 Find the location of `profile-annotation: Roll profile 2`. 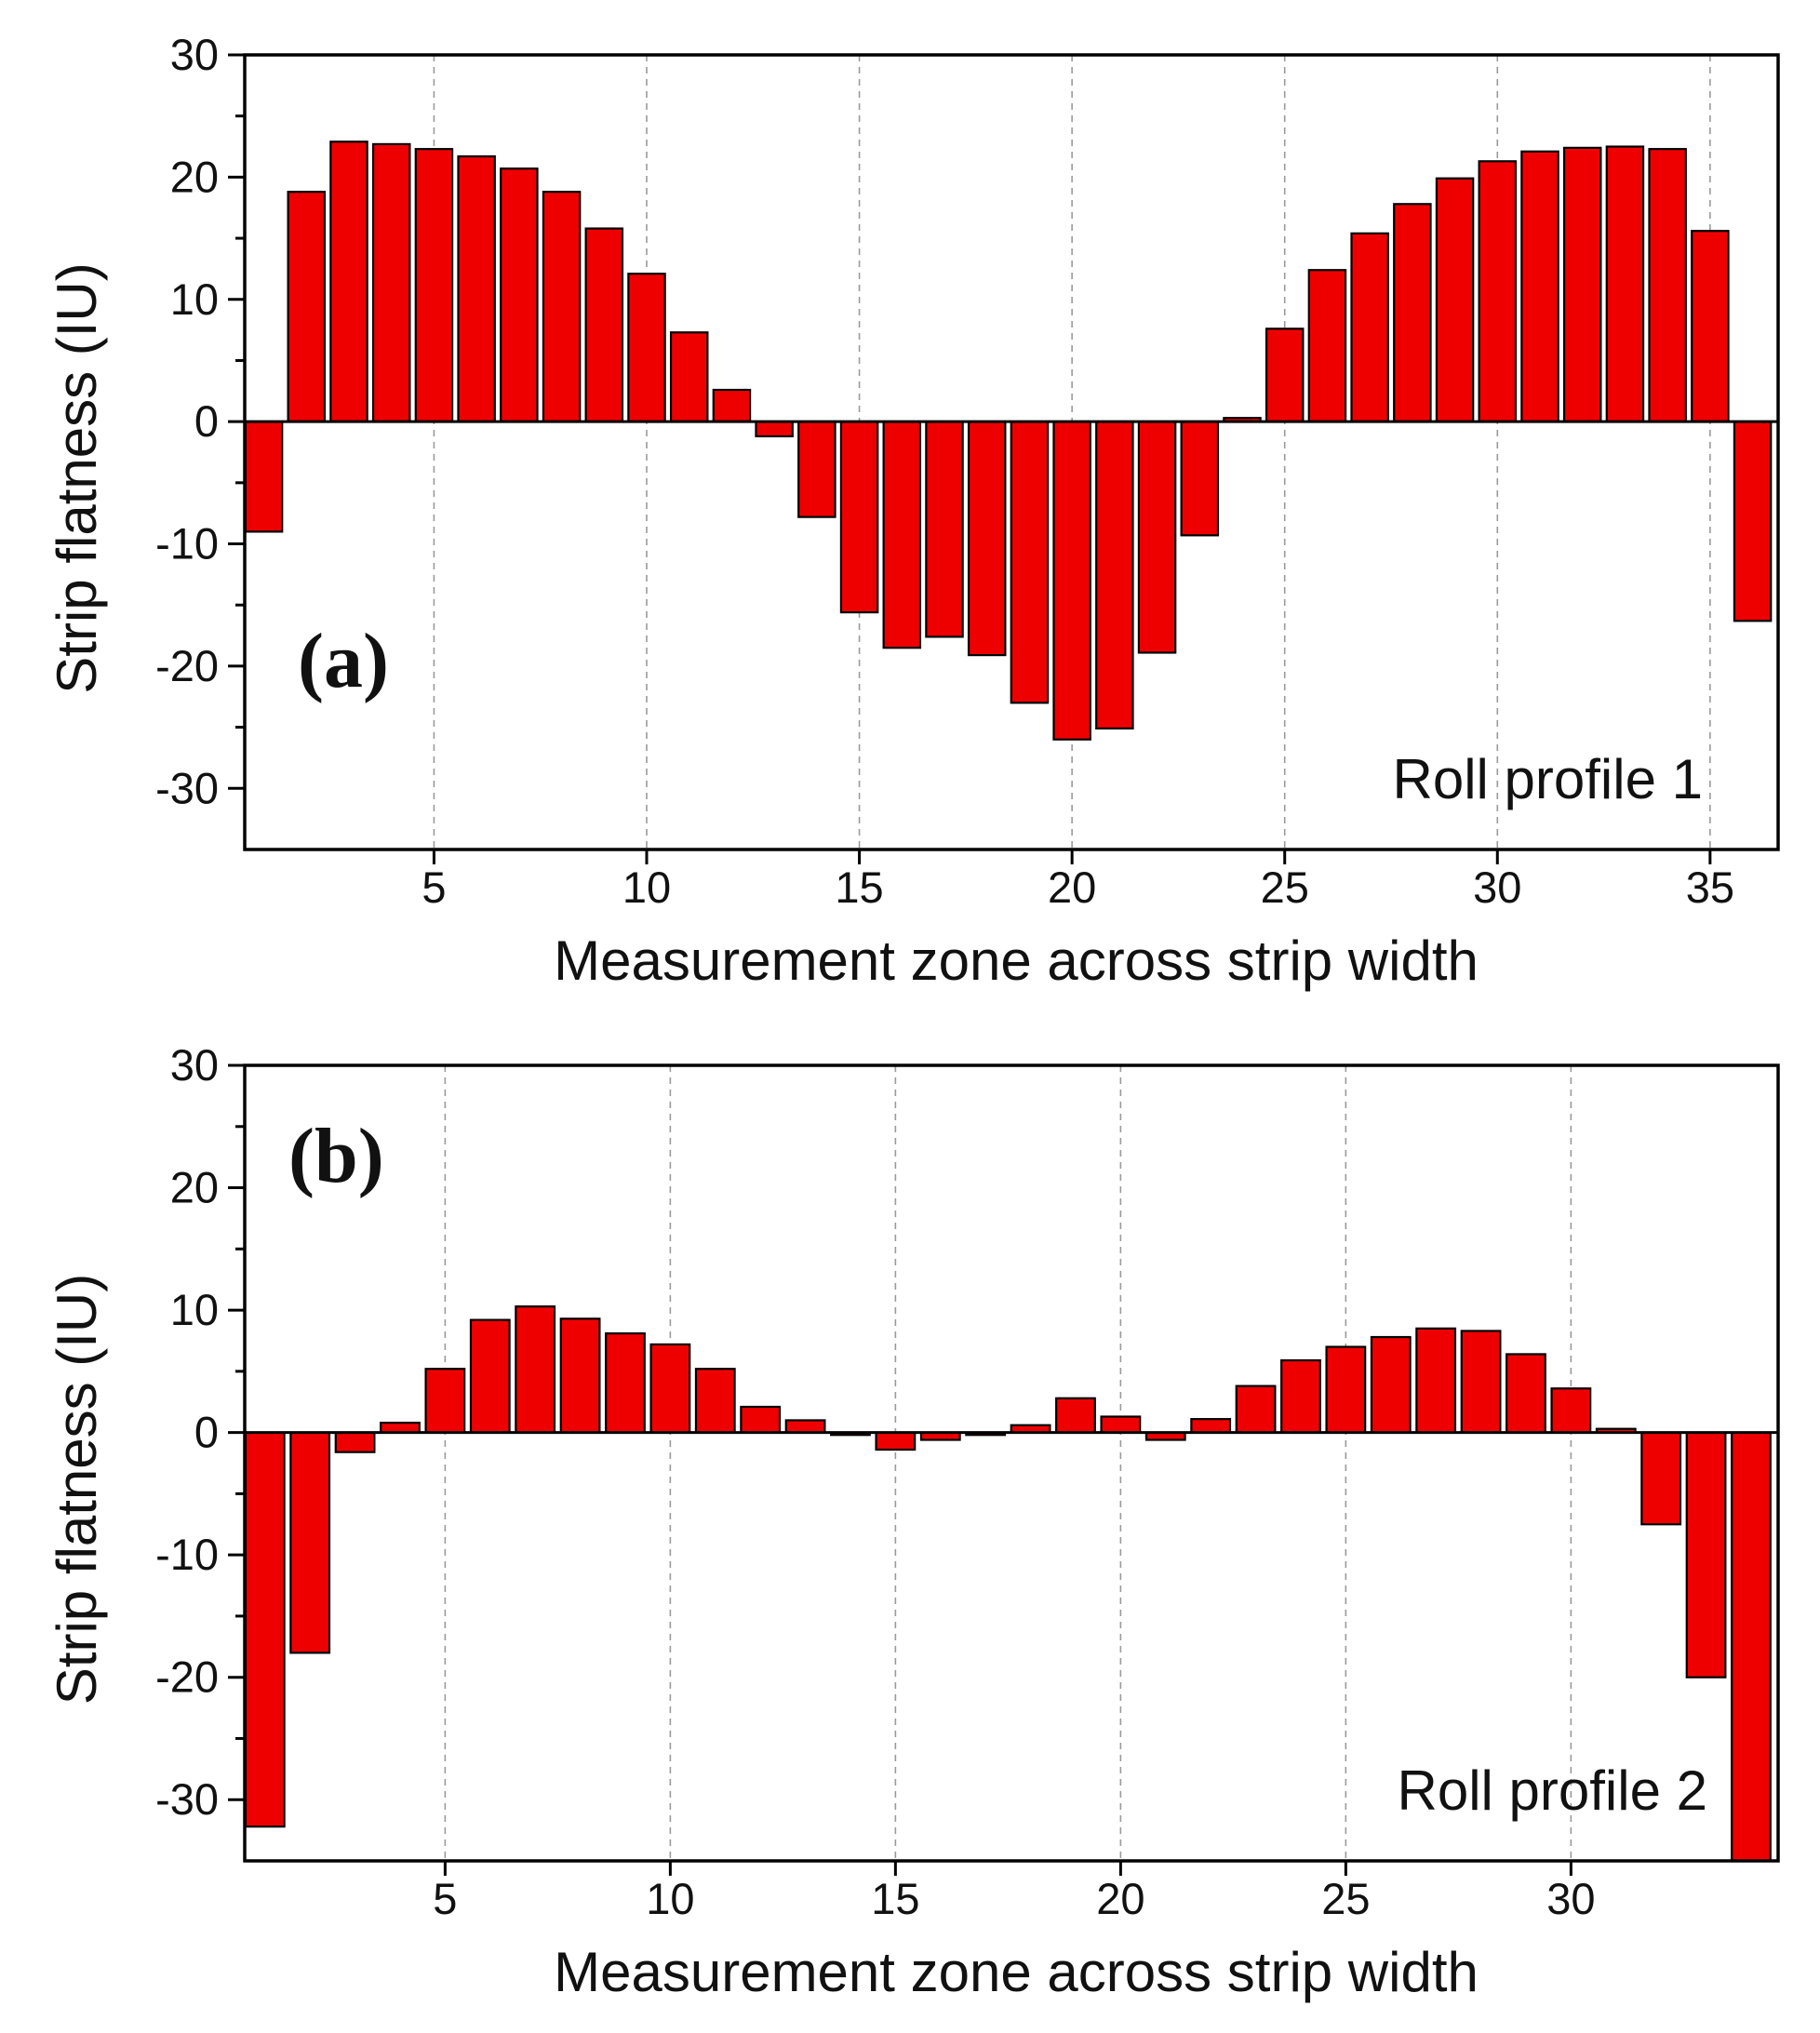

profile-annotation: Roll profile 2 is located at coordinates (1553, 1790).